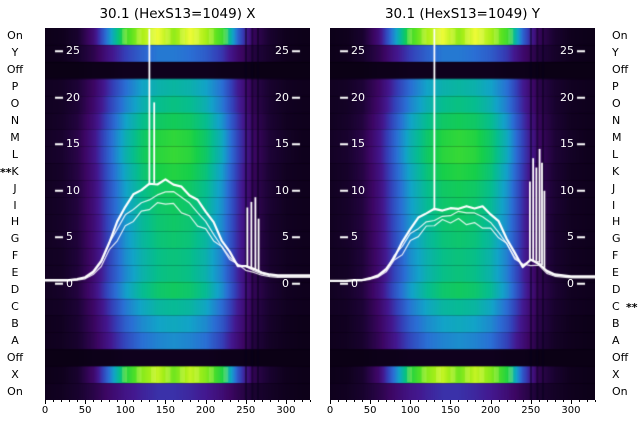 This screenshot has width=640, height=440. What do you see at coordinates (125, 410) in the screenshot?
I see `xtick-label-panel0-100: 100` at bounding box center [125, 410].